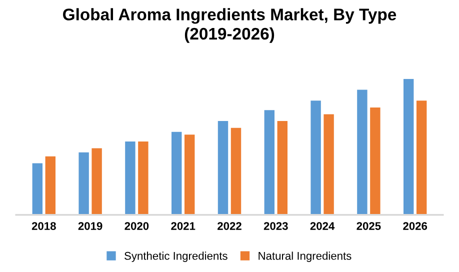 The width and height of the screenshot is (459, 272). What do you see at coordinates (229, 25) in the screenshot?
I see `chart-title: Global Aroma Ingredients Market, By Type (2019-2026)` at bounding box center [229, 25].